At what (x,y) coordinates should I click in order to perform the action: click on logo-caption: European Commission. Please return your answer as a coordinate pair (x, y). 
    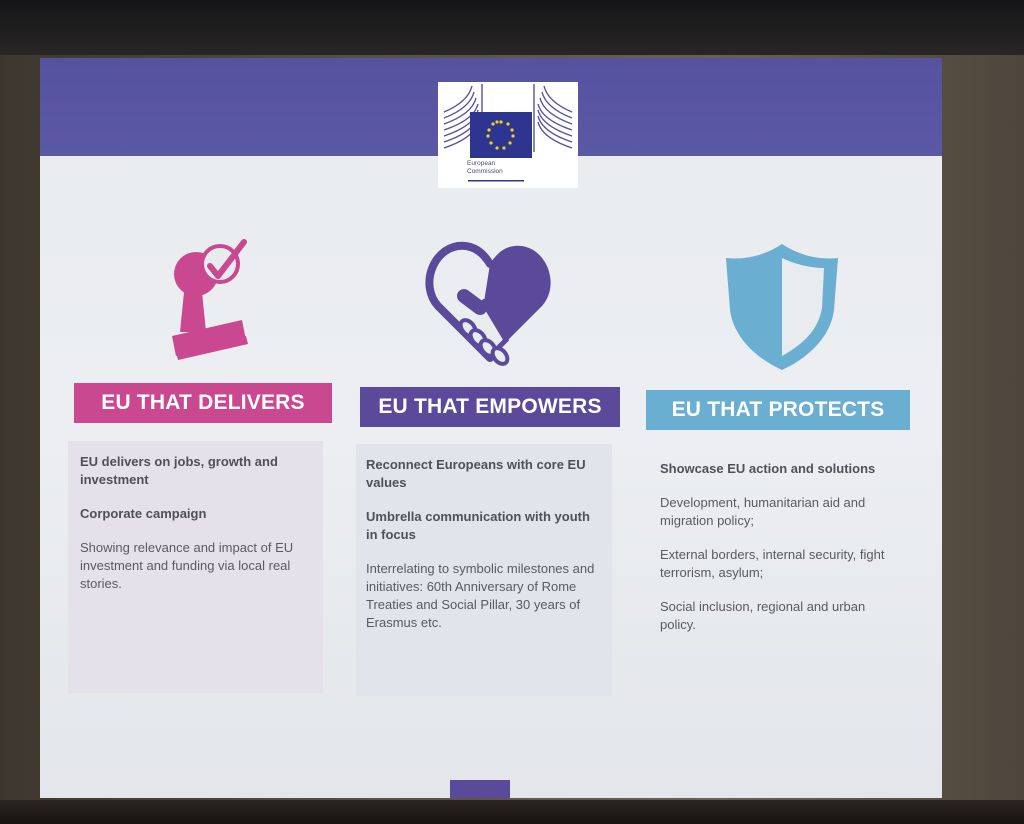
    Looking at the image, I should click on (485, 167).